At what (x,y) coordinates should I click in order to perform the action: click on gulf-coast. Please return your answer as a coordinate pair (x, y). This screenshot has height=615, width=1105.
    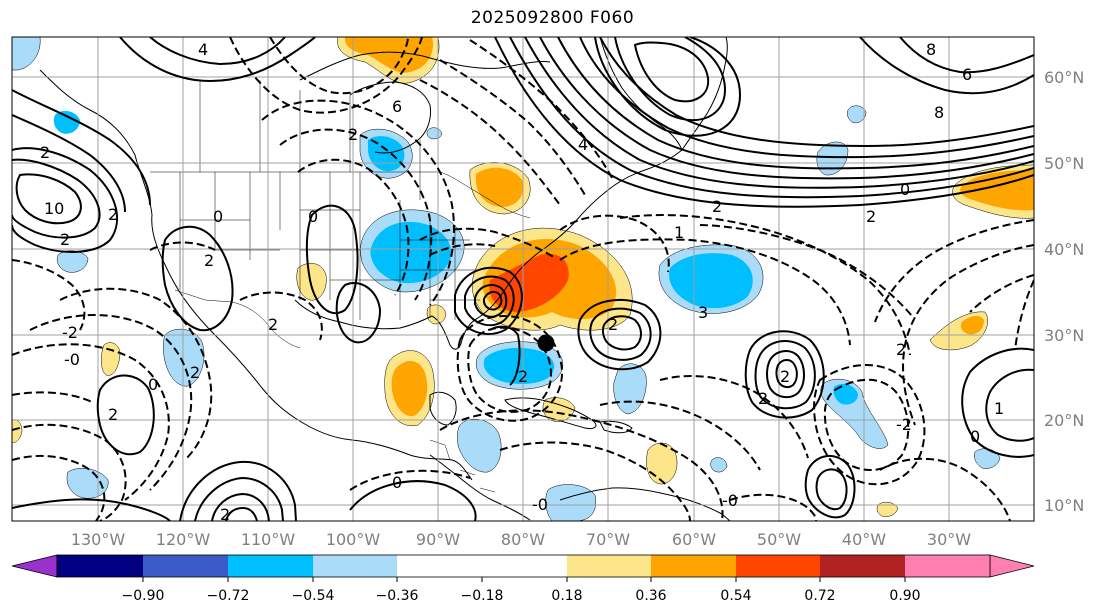
    Looking at the image, I should click on (386, 324).